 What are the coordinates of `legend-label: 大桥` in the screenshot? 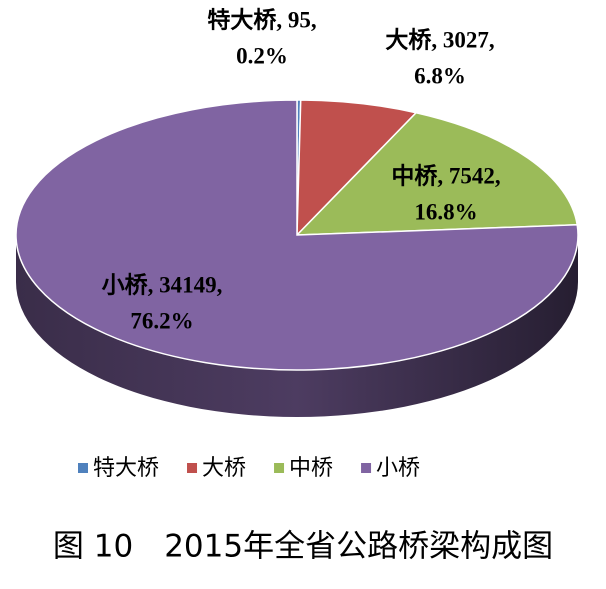 It's located at (224, 468).